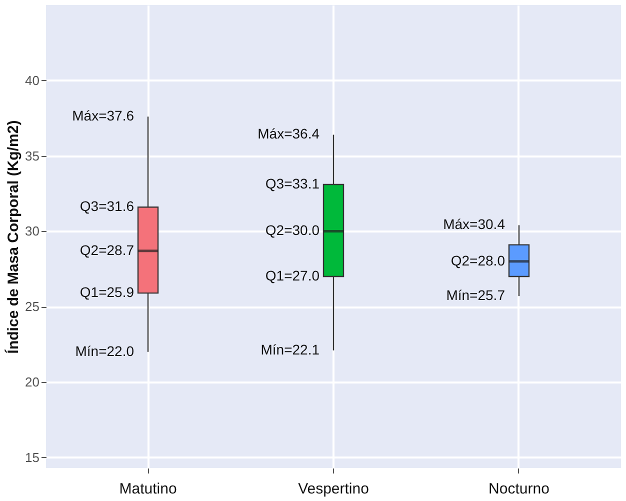 The height and width of the screenshot is (501, 626). I want to click on annotation: Máx=30.4, so click(474, 224).